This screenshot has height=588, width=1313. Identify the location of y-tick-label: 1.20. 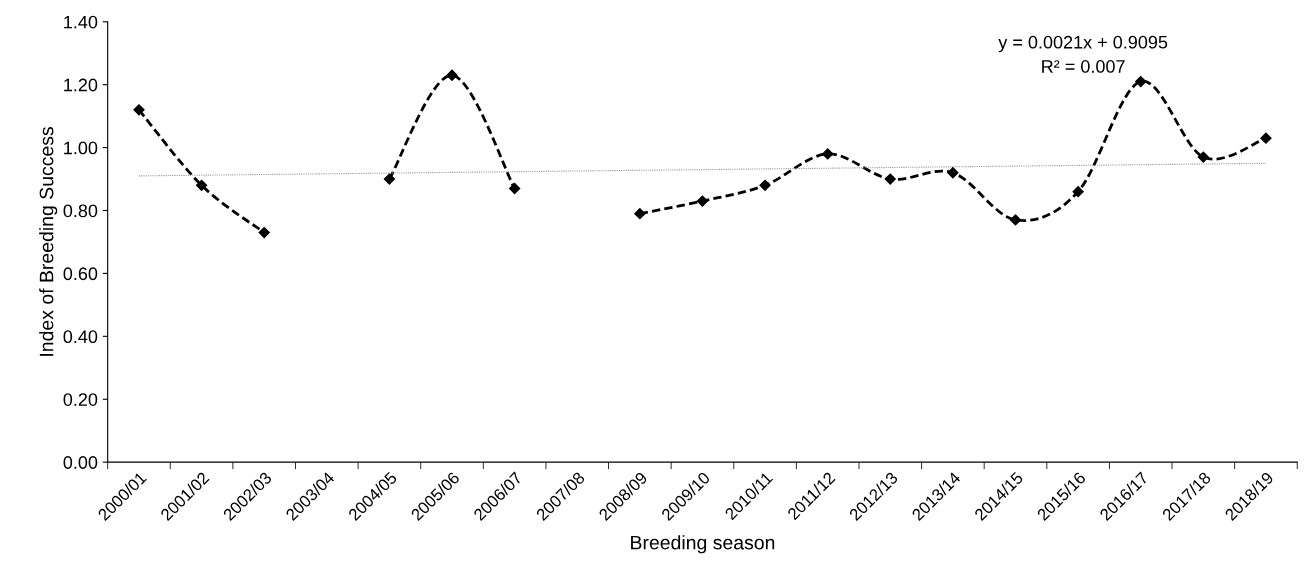
(81, 85).